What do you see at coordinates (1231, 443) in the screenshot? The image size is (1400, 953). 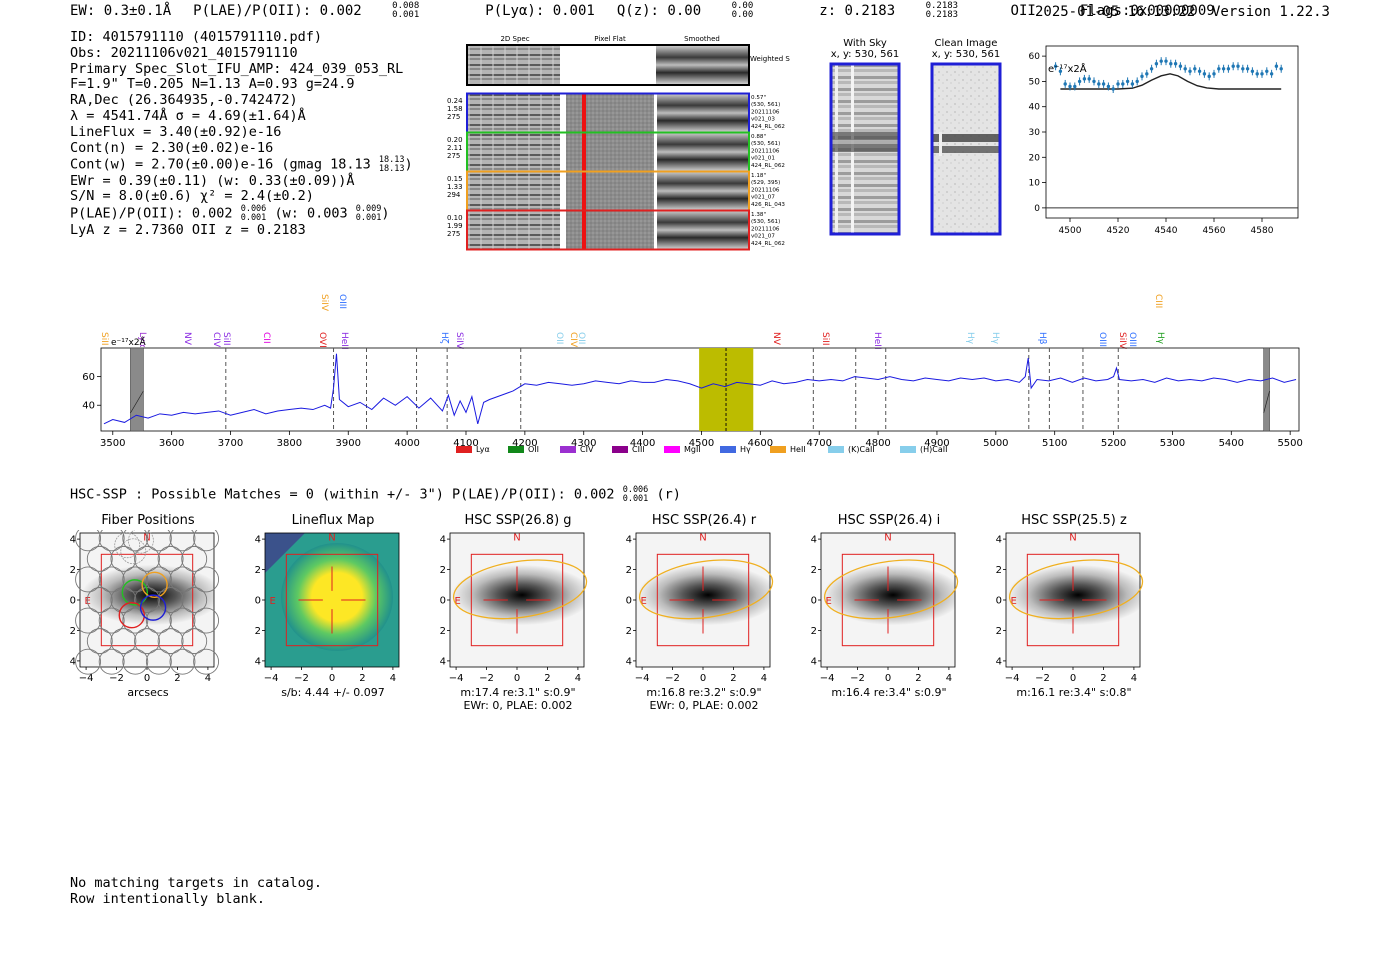 I see `spectrum-x-tick-label: 5400` at bounding box center [1231, 443].